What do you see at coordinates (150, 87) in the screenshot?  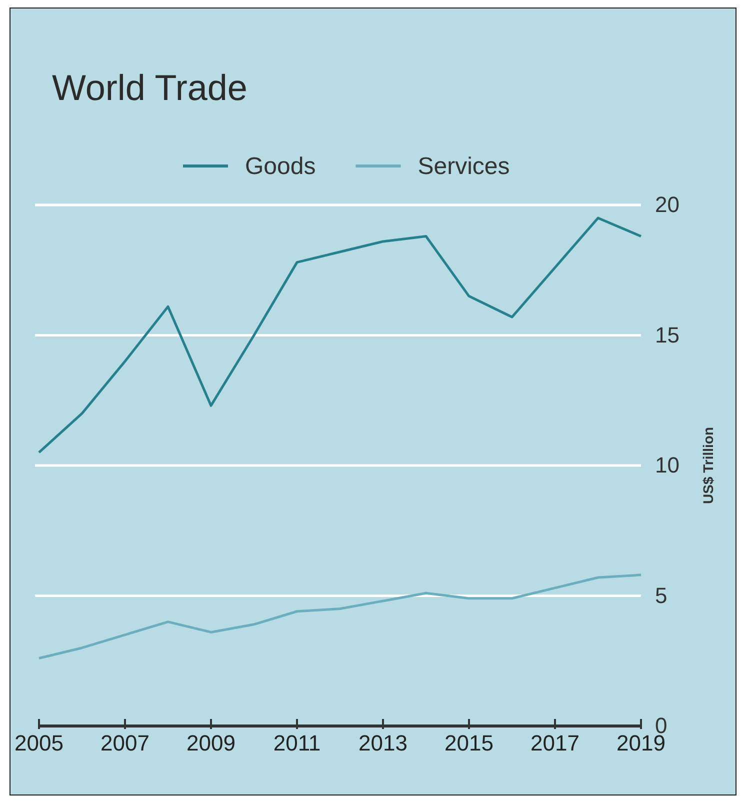 I see `chart-title: World Trade` at bounding box center [150, 87].